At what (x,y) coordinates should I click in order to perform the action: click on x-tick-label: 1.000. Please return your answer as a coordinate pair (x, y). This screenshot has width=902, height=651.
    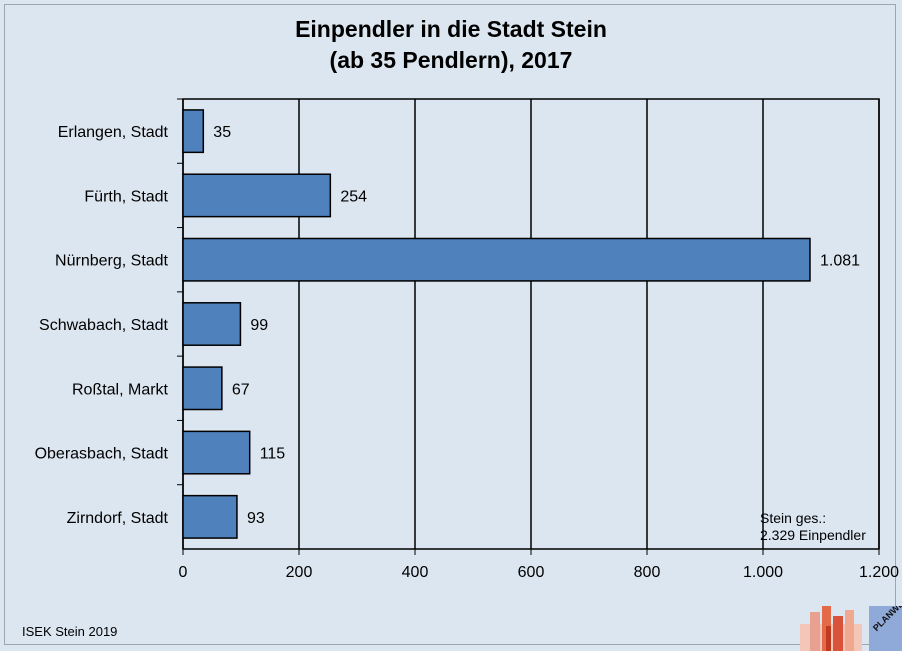
    Looking at the image, I should click on (763, 572).